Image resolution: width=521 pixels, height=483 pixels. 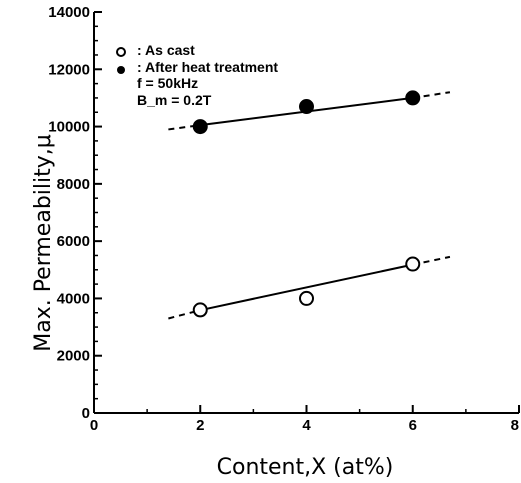 I want to click on x-tick-label: 4, so click(x=306, y=425).